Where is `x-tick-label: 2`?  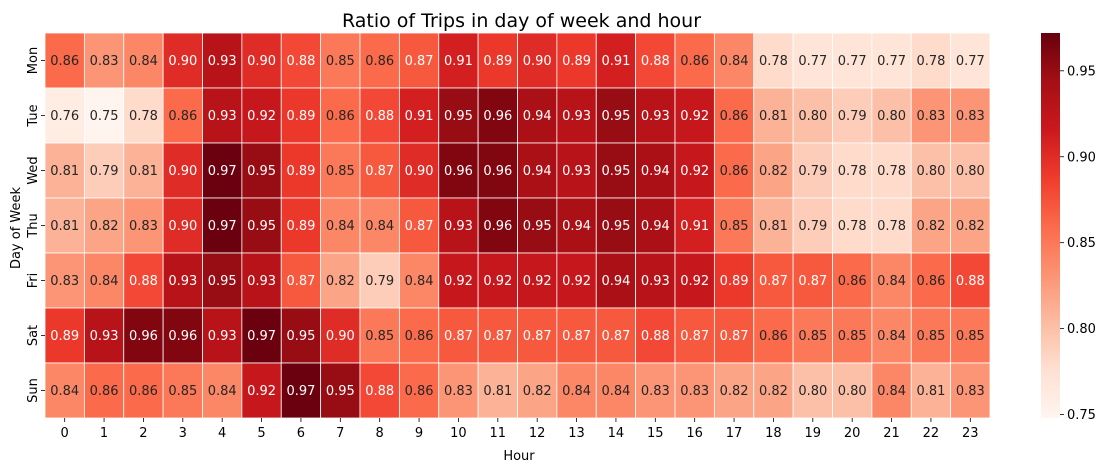 x-tick-label: 2 is located at coordinates (143, 433).